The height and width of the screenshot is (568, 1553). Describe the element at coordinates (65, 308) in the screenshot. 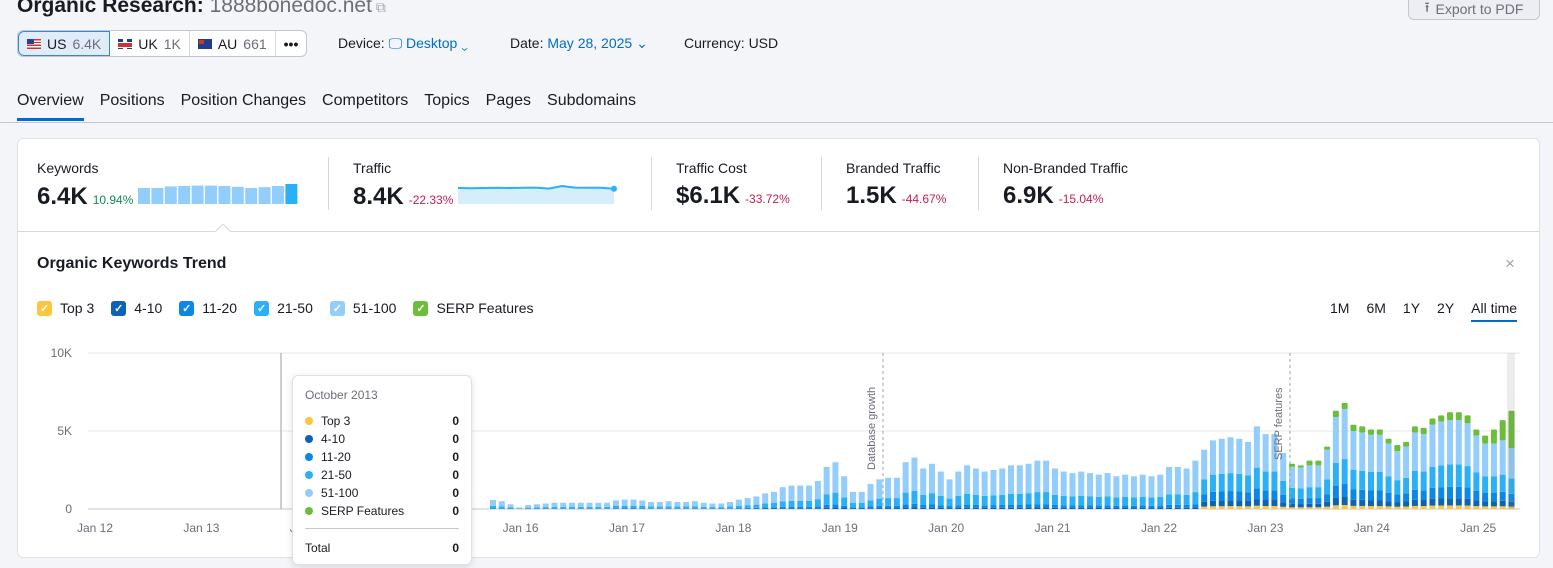

I see `legend-top3: ✓ Top 3` at that location.